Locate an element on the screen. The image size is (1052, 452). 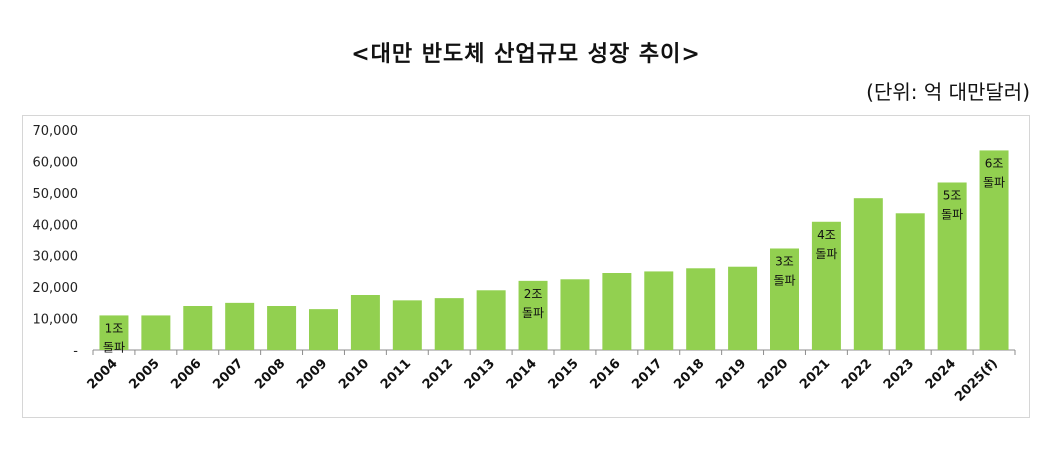
x-tick-label: 2016 is located at coordinates (605, 374).